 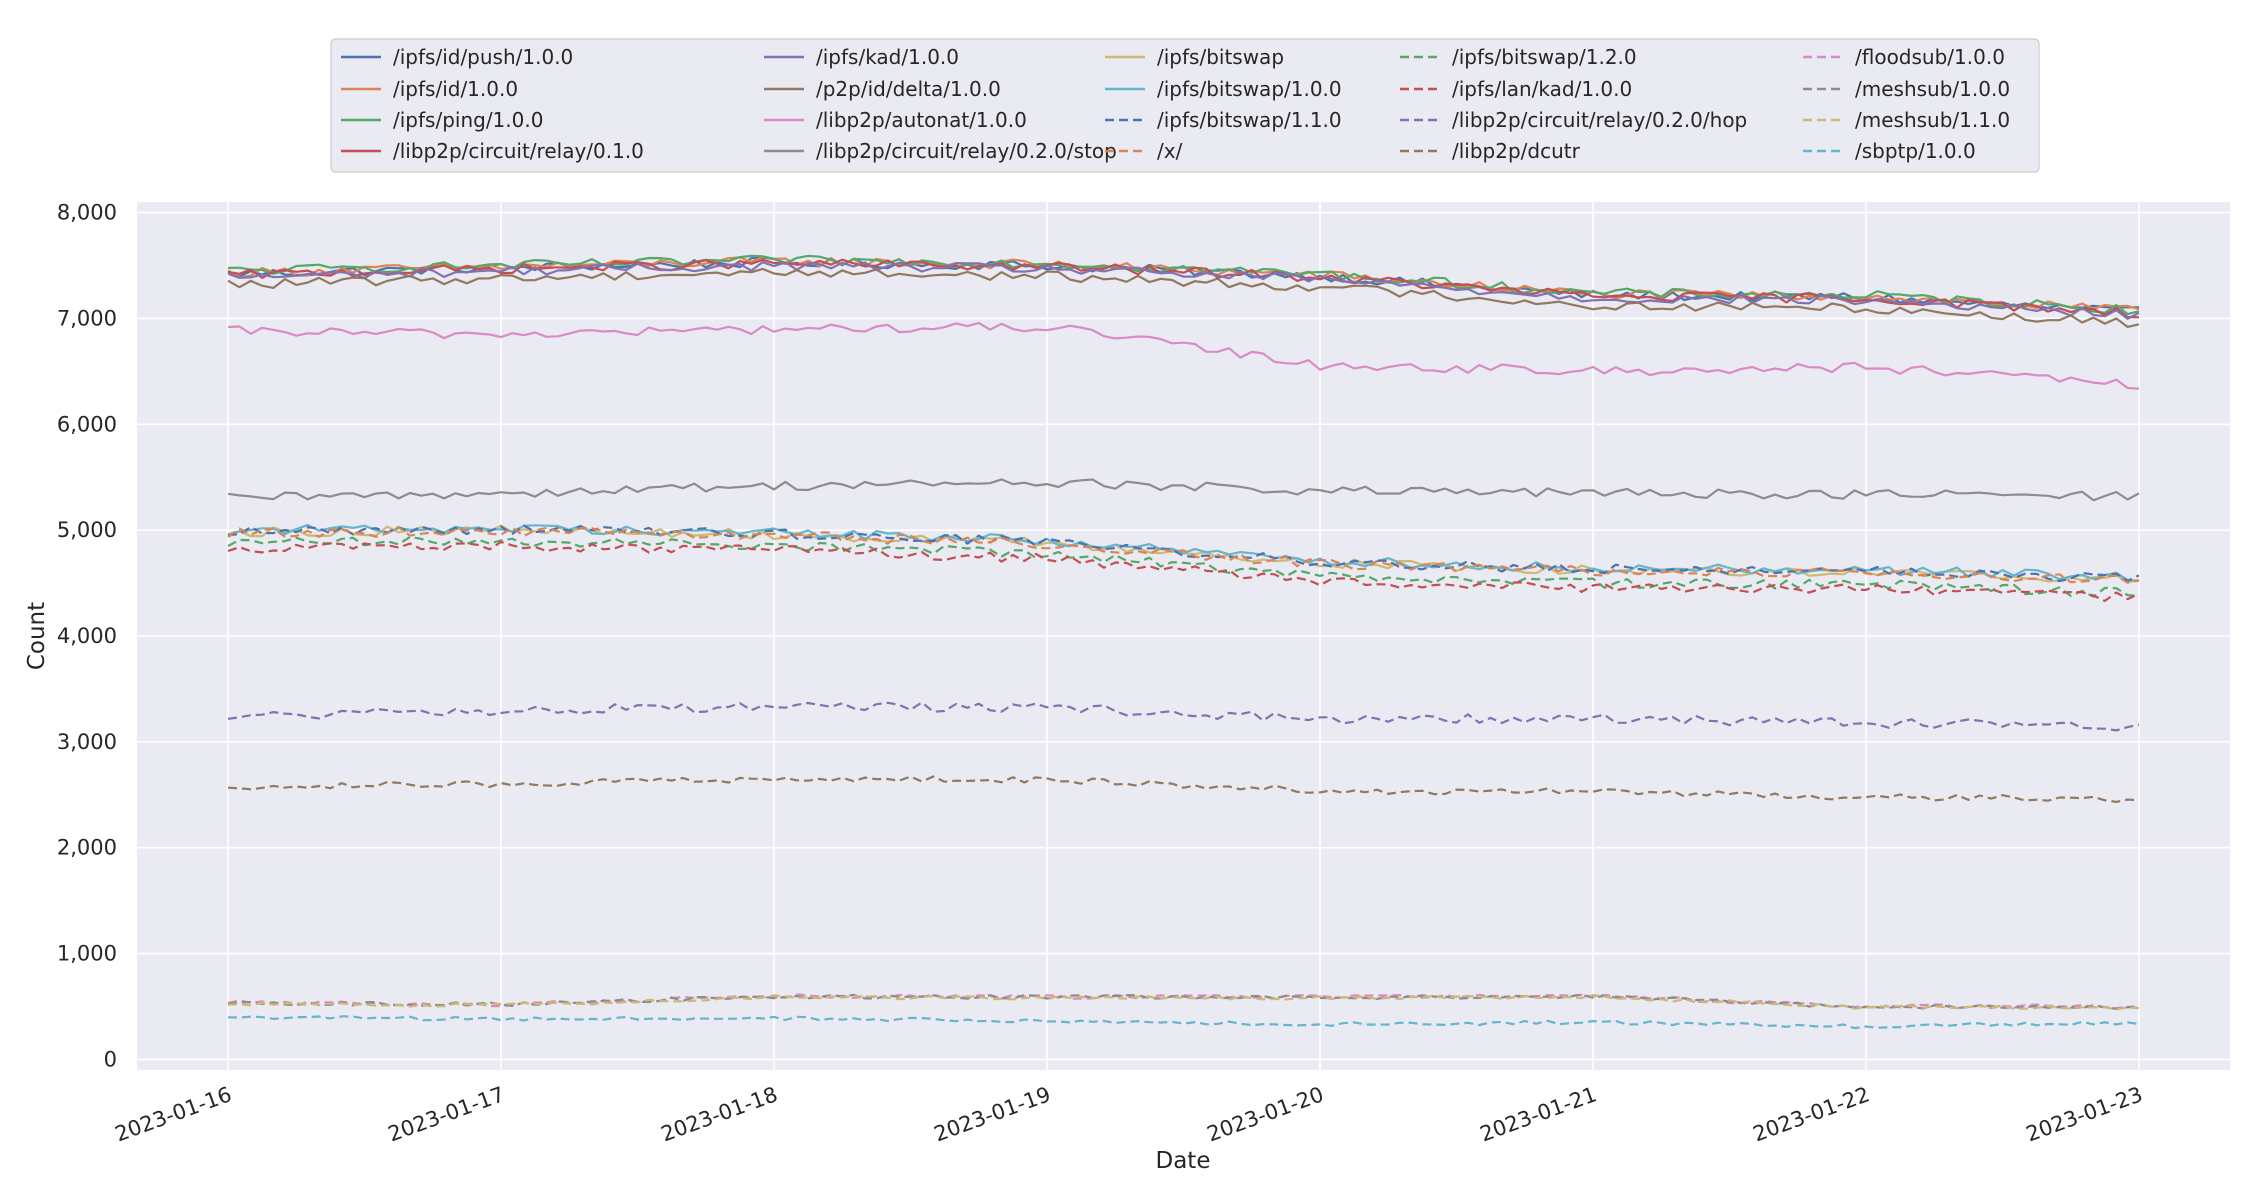 I want to click on x-tick-label: 2023-01-17, so click(x=446, y=1114).